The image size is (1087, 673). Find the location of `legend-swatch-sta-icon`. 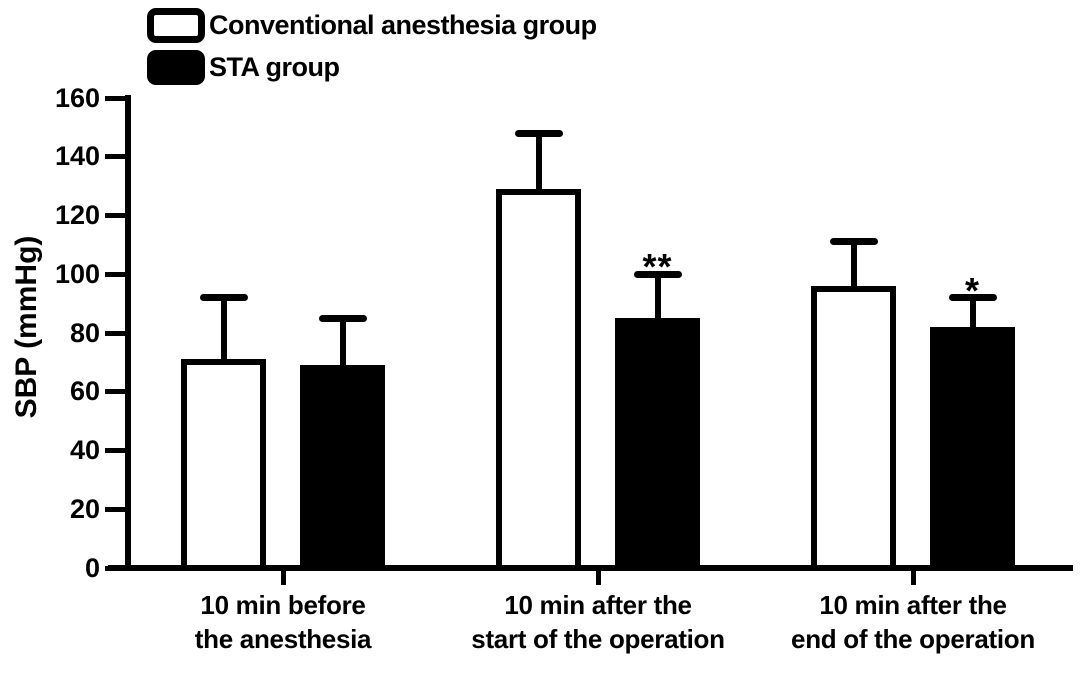

legend-swatch-sta-icon is located at coordinates (176, 67).